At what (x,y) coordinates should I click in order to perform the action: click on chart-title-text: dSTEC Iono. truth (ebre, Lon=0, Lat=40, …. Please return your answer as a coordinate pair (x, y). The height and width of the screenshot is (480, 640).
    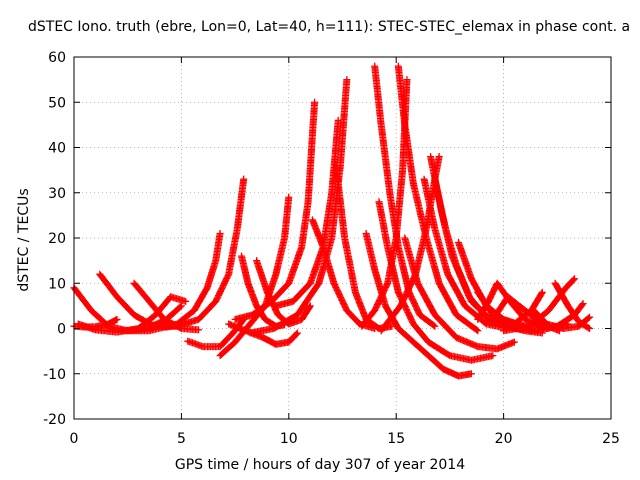
    Looking at the image, I should click on (329, 27).